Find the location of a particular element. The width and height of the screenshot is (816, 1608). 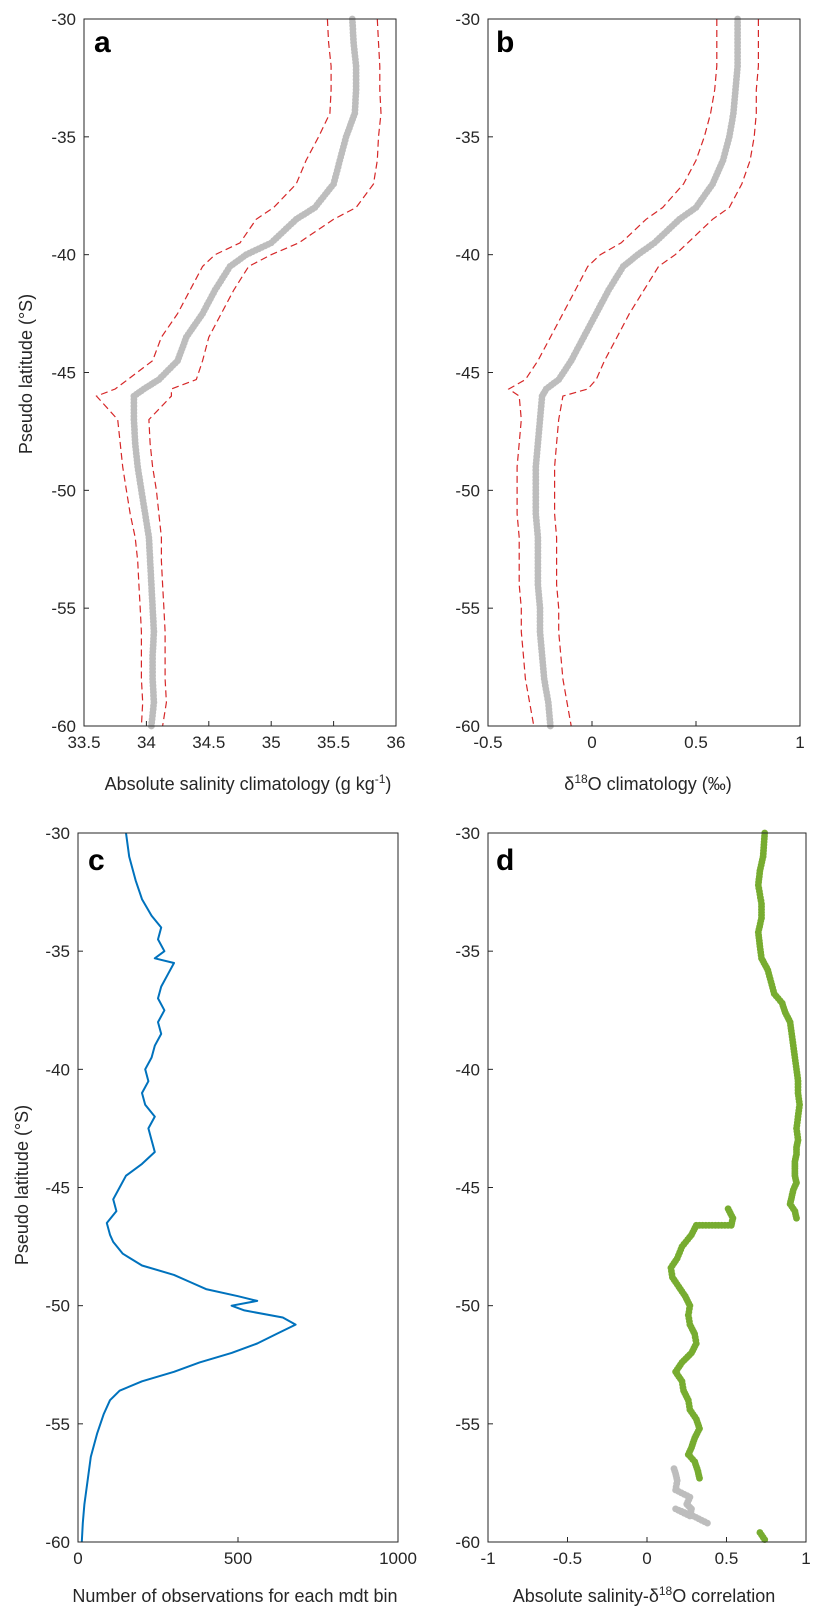

panel-letter: d is located at coordinates (505, 860).